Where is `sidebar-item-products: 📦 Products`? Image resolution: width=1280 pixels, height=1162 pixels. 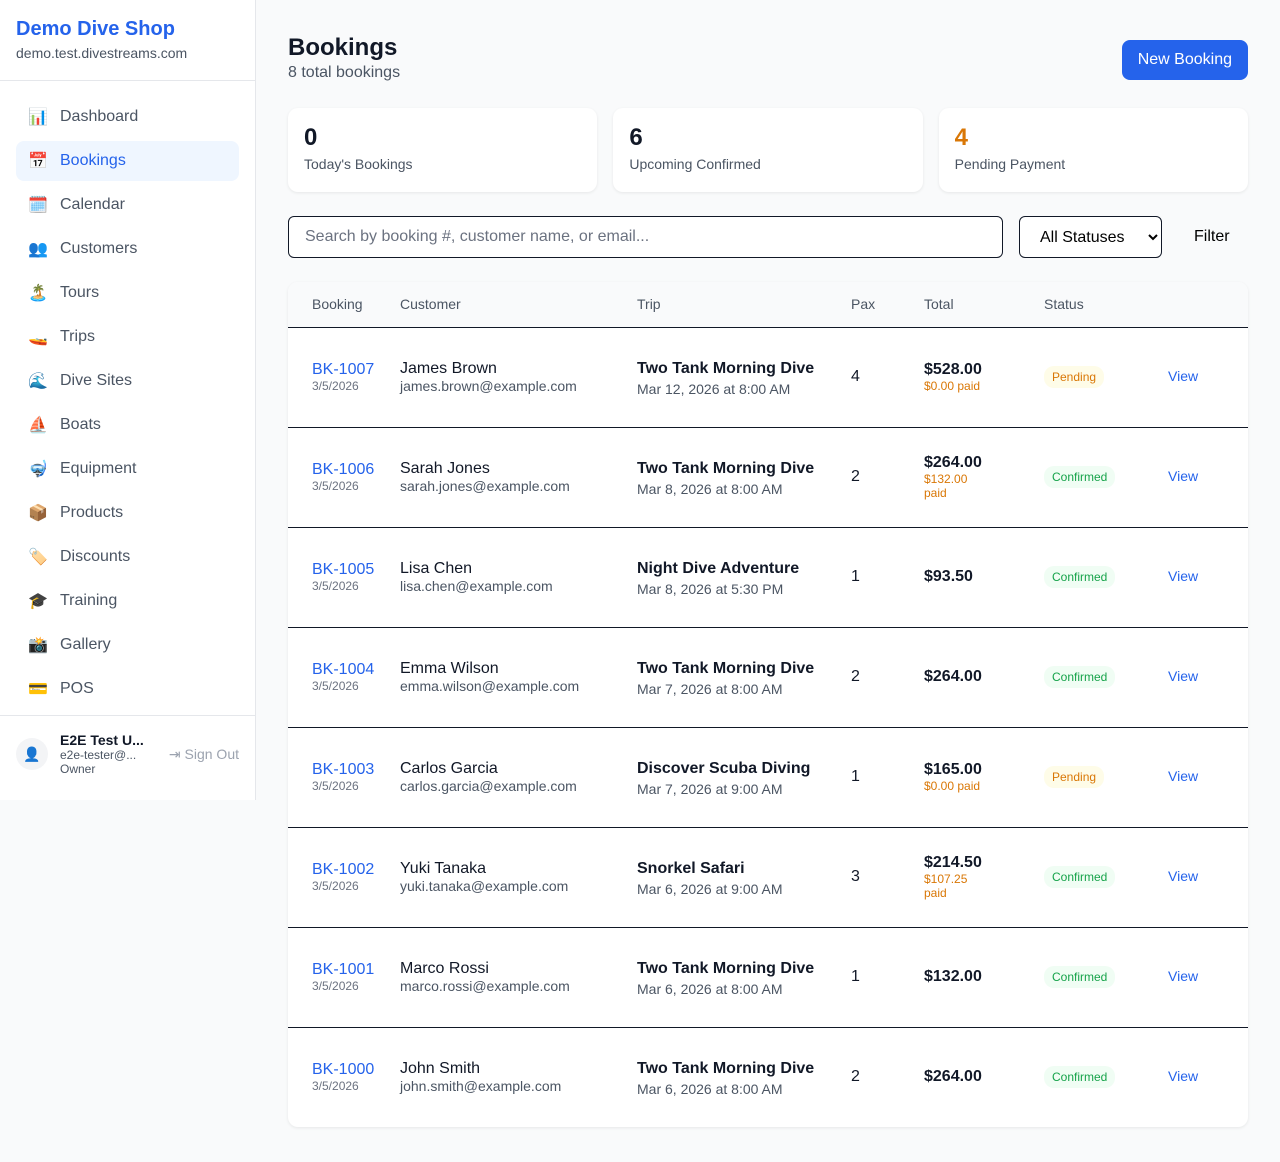
sidebar-item-products: 📦 Products is located at coordinates (127, 513).